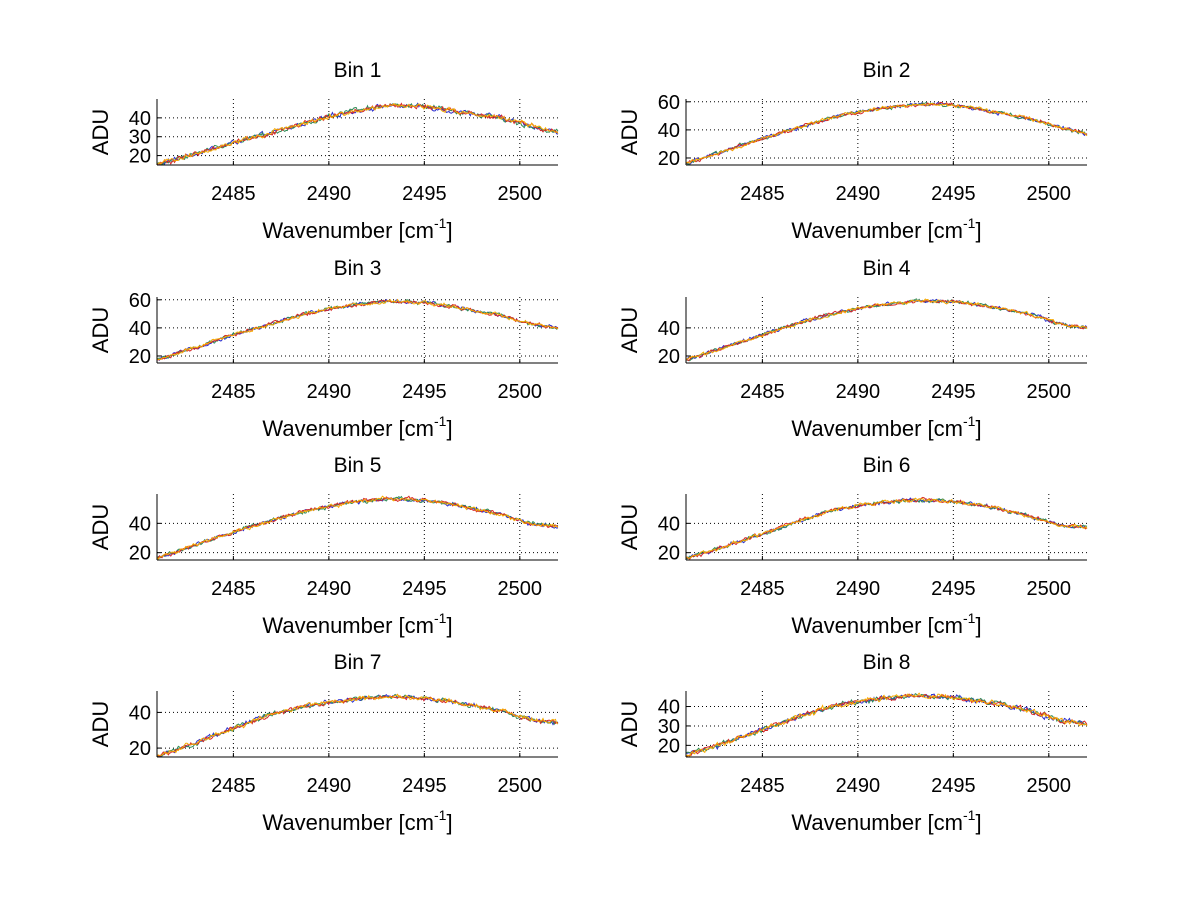 Image resolution: width=1200 pixels, height=901 pixels. I want to click on subplot-title: Bin 5, so click(358, 465).